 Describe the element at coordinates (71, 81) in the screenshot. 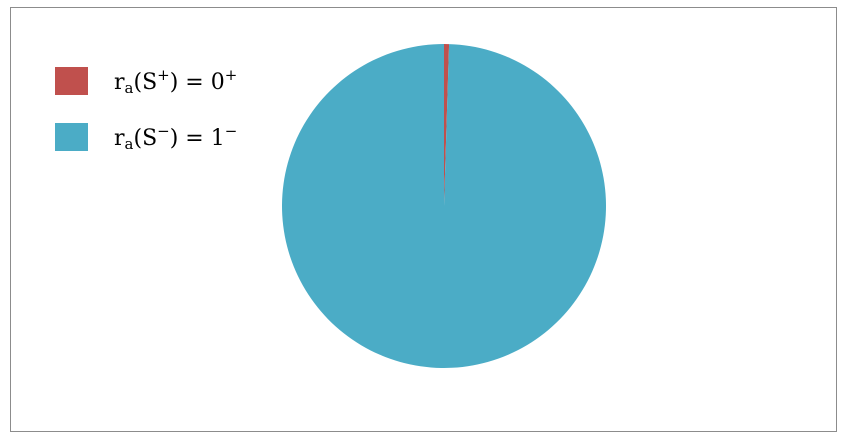

I see `legend-swatch-positive` at that location.